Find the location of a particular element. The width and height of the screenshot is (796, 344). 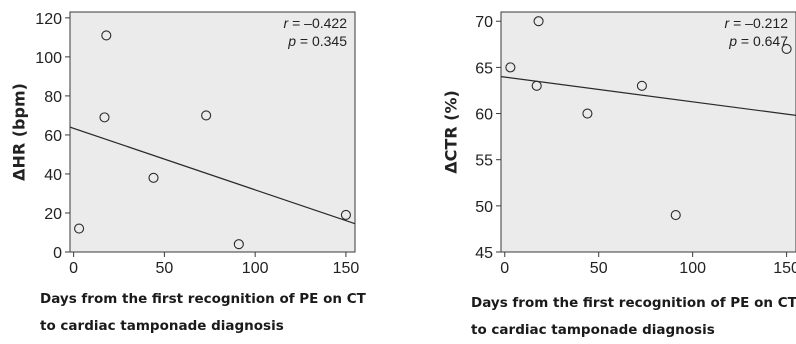

y-tick-label: 70 is located at coordinates (484, 22).